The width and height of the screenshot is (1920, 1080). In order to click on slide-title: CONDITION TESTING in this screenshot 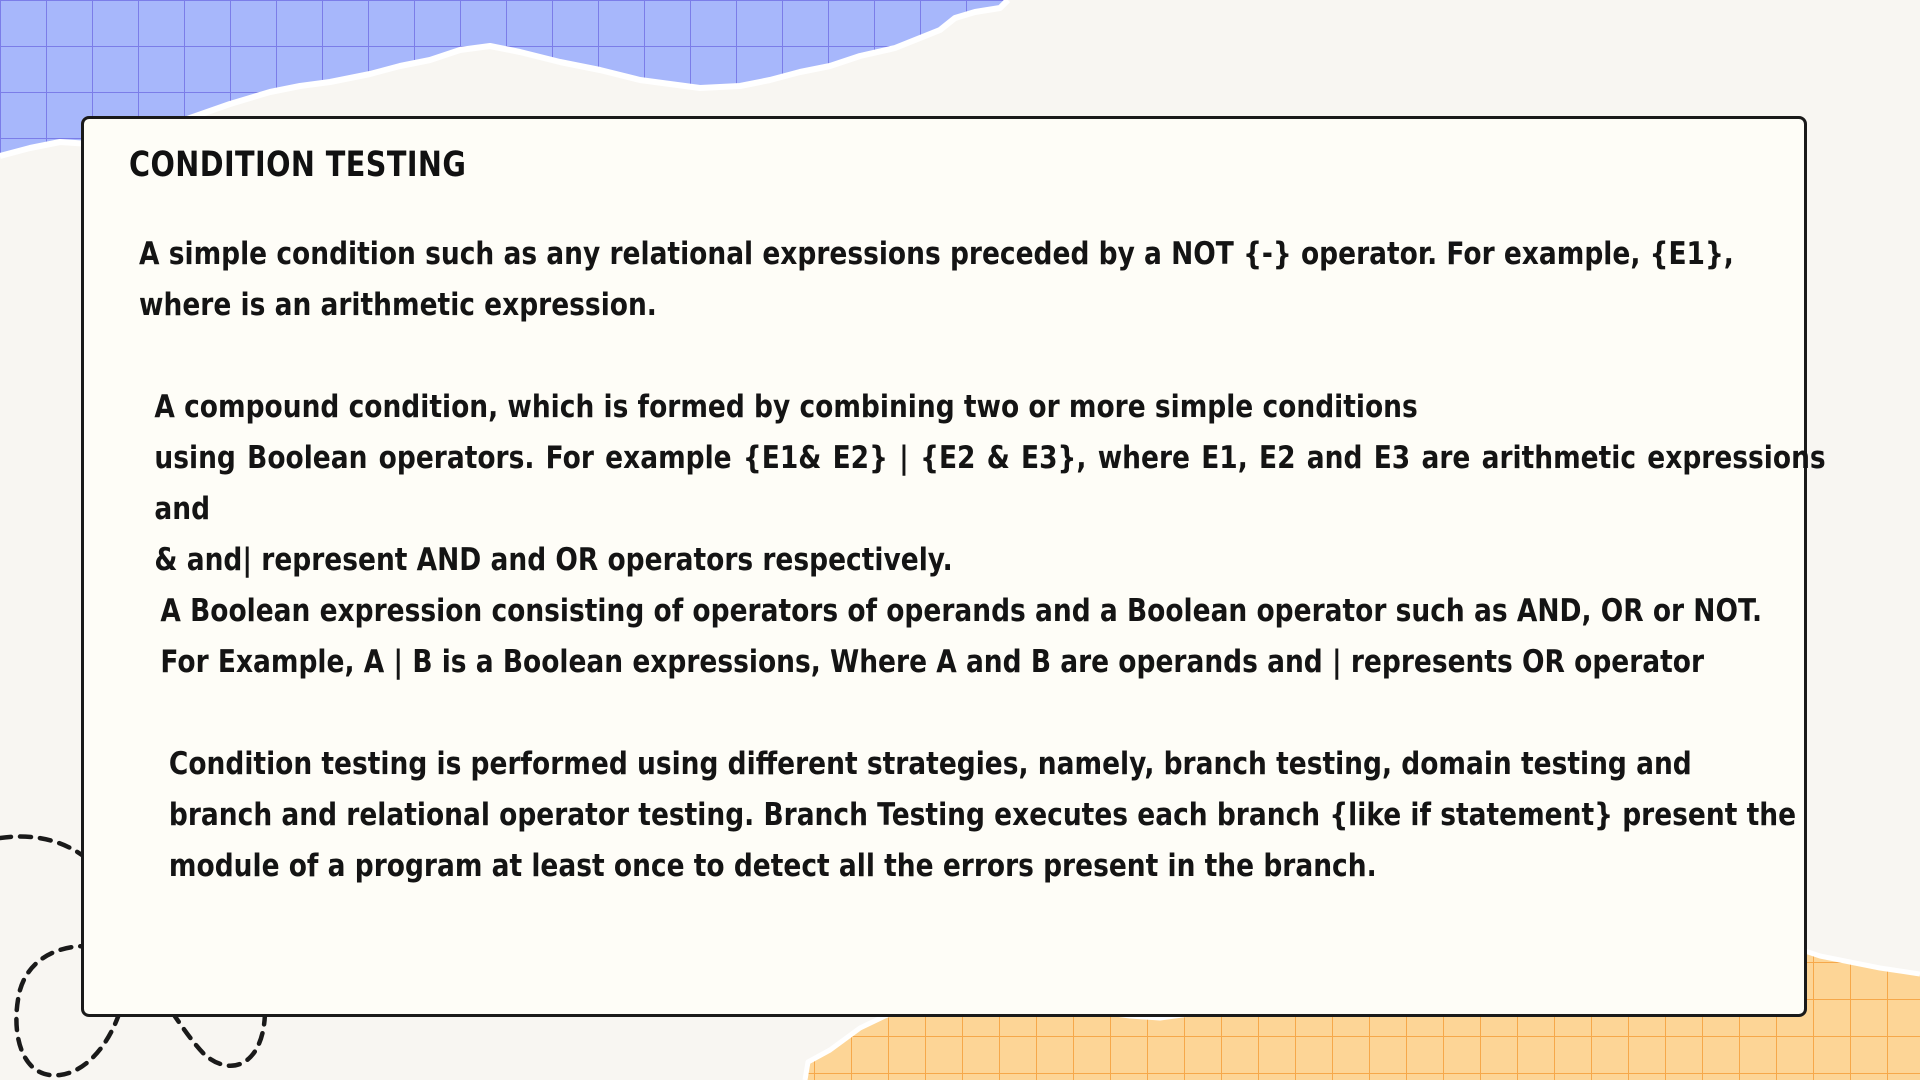, I will do `click(298, 165)`.